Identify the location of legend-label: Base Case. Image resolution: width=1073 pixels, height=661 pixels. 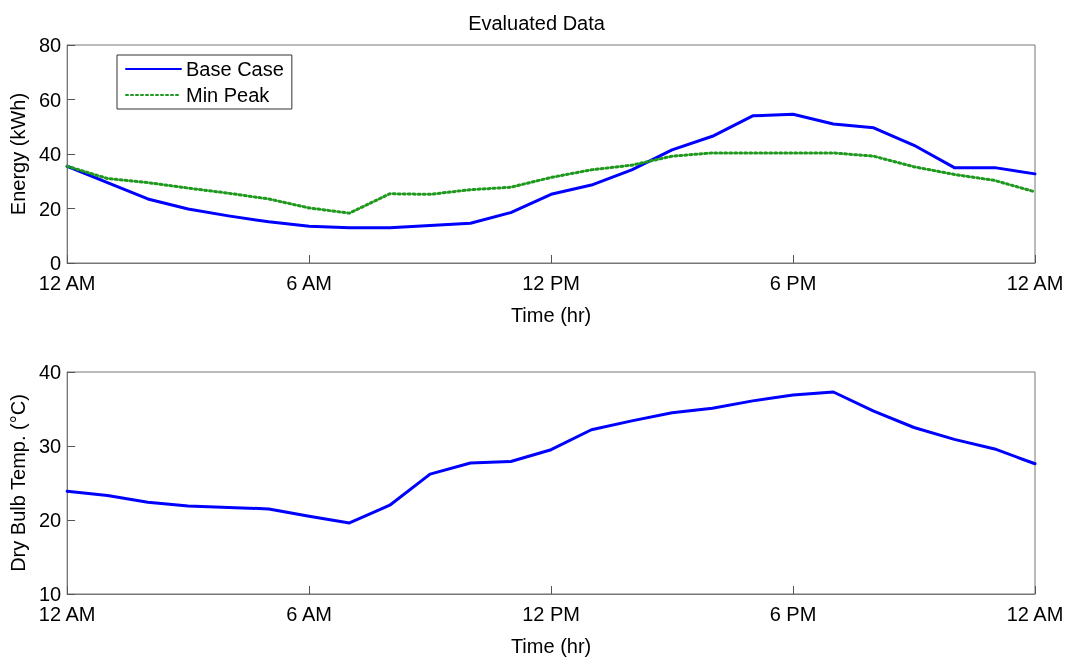
(235, 69).